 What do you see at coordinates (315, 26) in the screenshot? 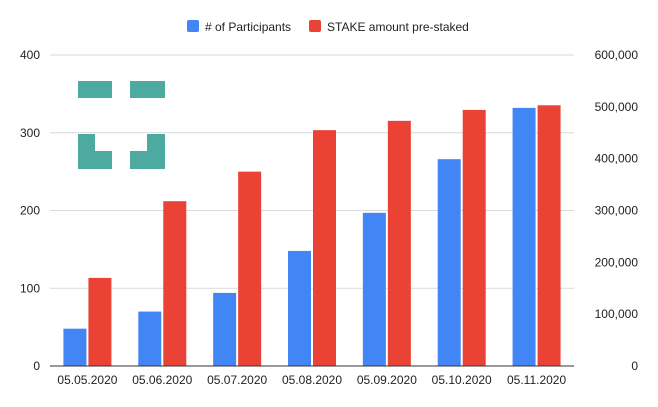
I see `legend-swatch-stake` at bounding box center [315, 26].